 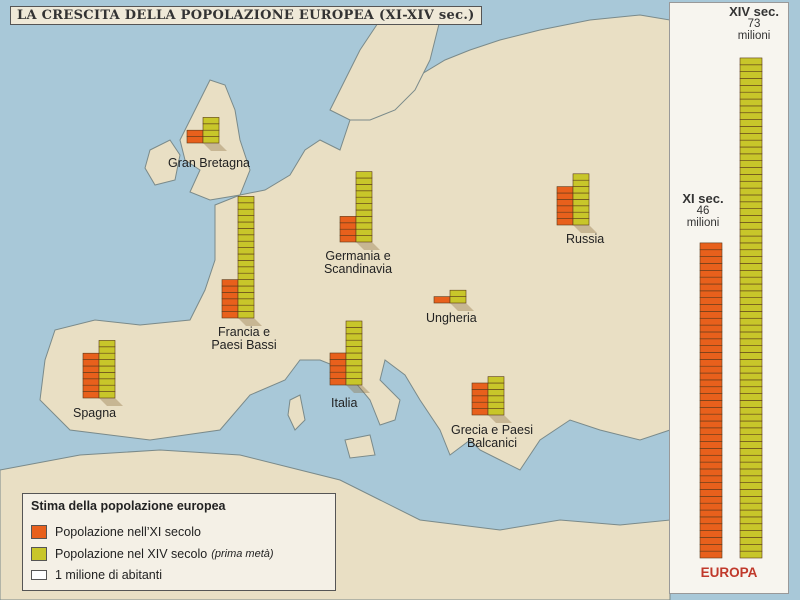 I want to click on bar-xi-russia, so click(x=565, y=206).